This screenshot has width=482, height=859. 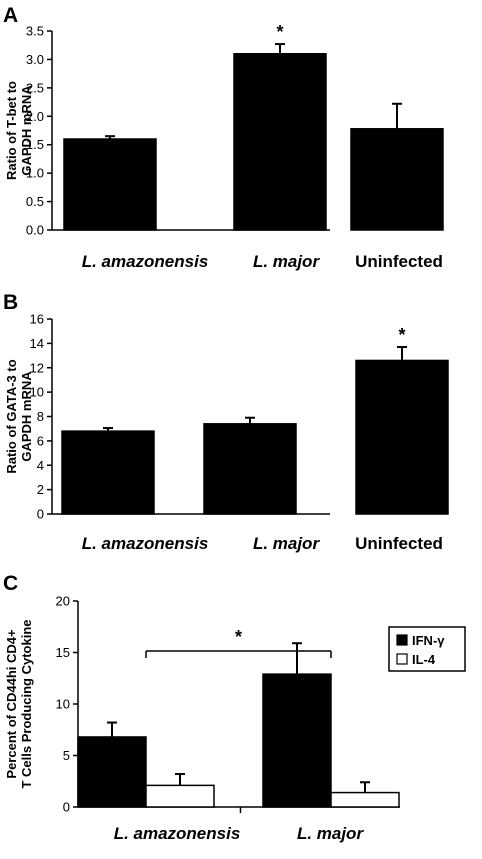 What do you see at coordinates (37, 367) in the screenshot?
I see `y-tick-label: 12` at bounding box center [37, 367].